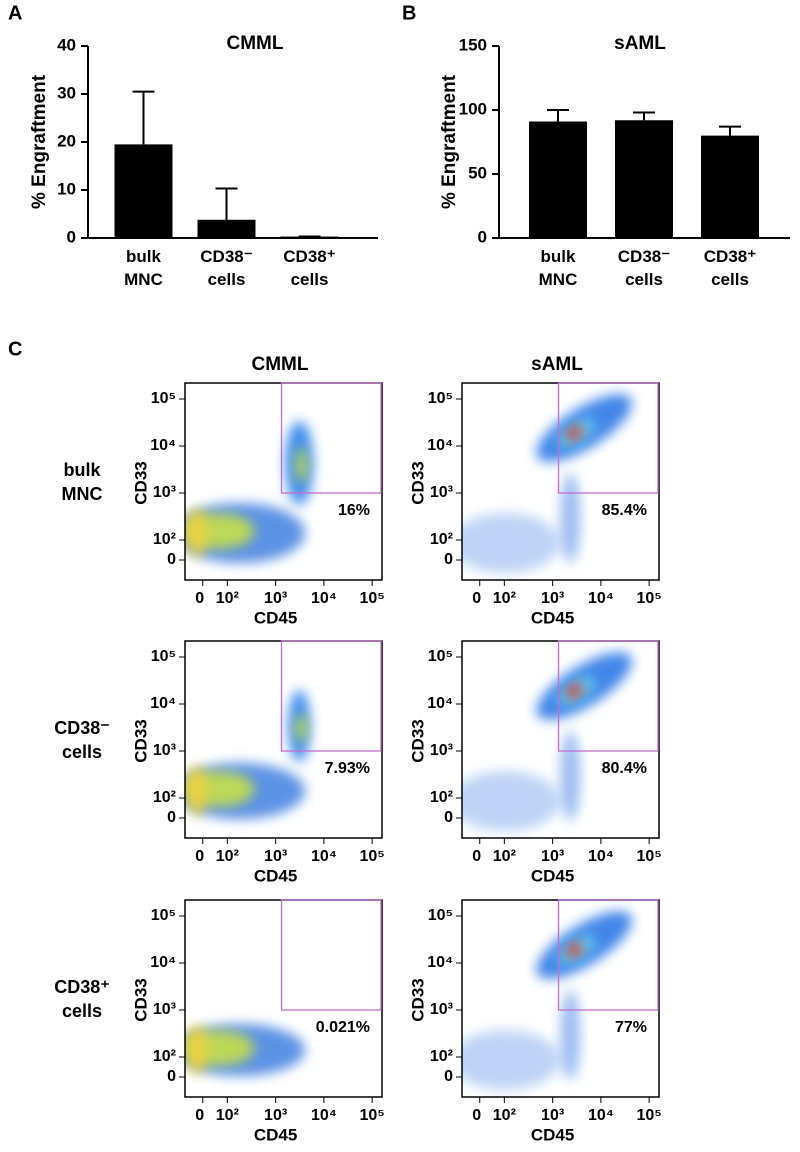 Image resolution: width=800 pixels, height=1152 pixels. Describe the element at coordinates (66, 44) in the screenshot. I see `y-tick-label: 40` at that location.